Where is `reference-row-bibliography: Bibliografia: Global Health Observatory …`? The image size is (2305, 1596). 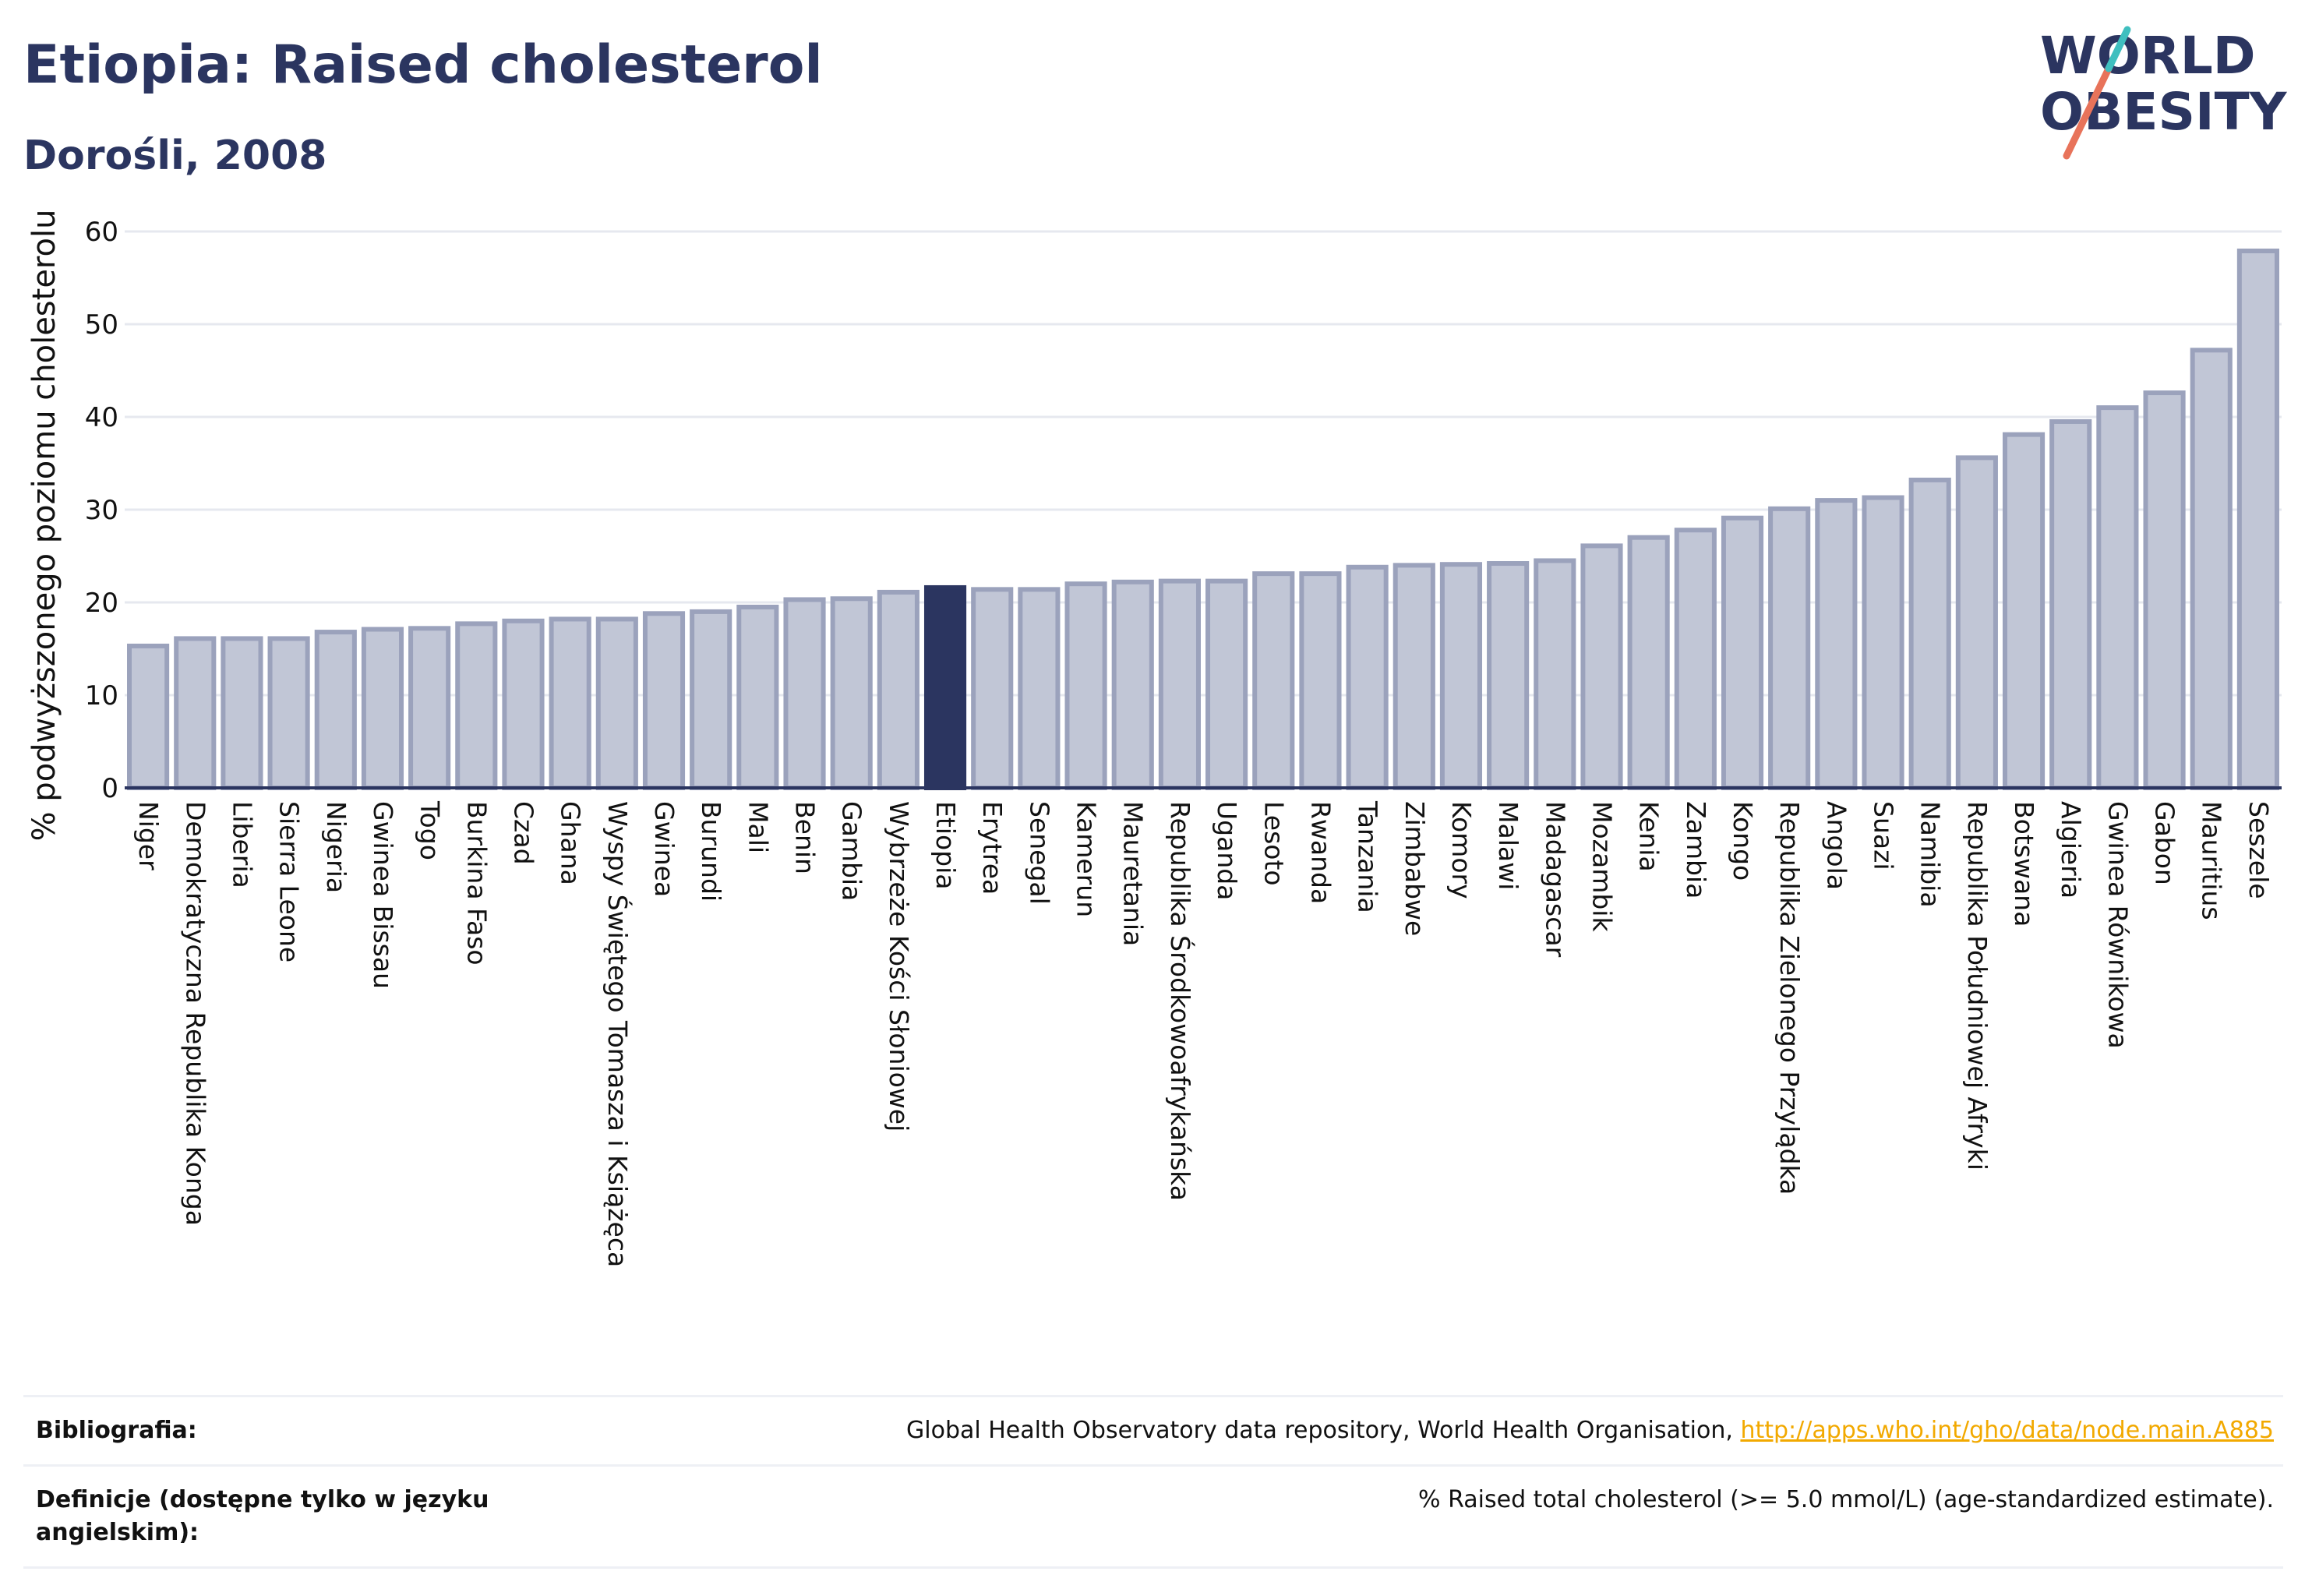 reference-row-bibliography: Bibliografia: Global Health Observatory … is located at coordinates (1153, 1429).